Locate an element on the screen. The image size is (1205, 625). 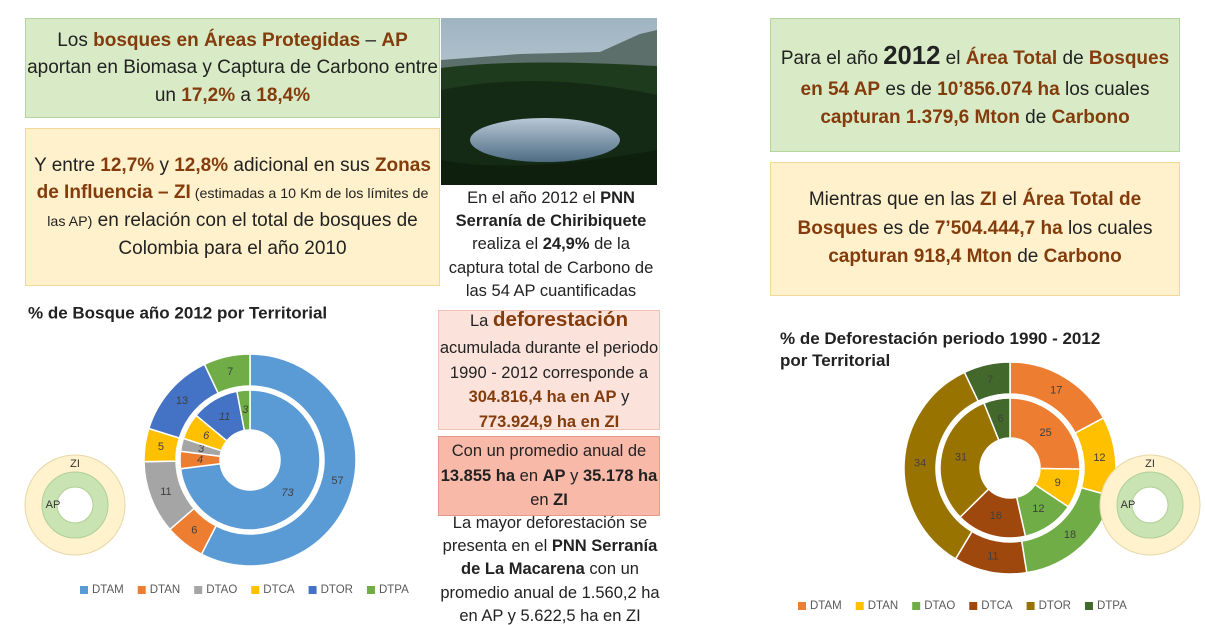
text-segment: capturan 918,4 Mton is located at coordinates (920, 257).